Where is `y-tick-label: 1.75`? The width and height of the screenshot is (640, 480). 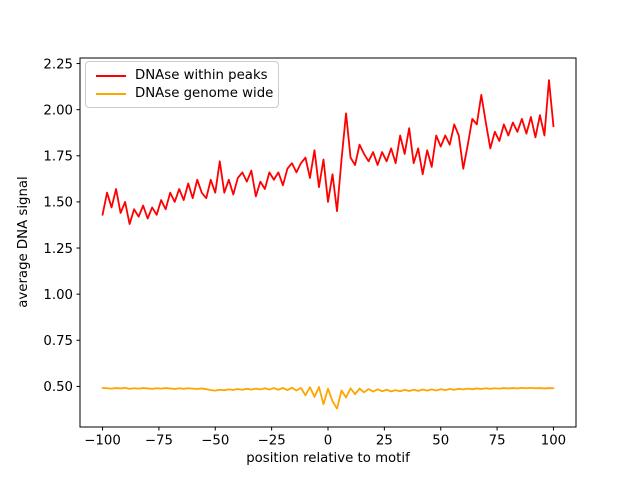 y-tick-label: 1.75 is located at coordinates (58, 157).